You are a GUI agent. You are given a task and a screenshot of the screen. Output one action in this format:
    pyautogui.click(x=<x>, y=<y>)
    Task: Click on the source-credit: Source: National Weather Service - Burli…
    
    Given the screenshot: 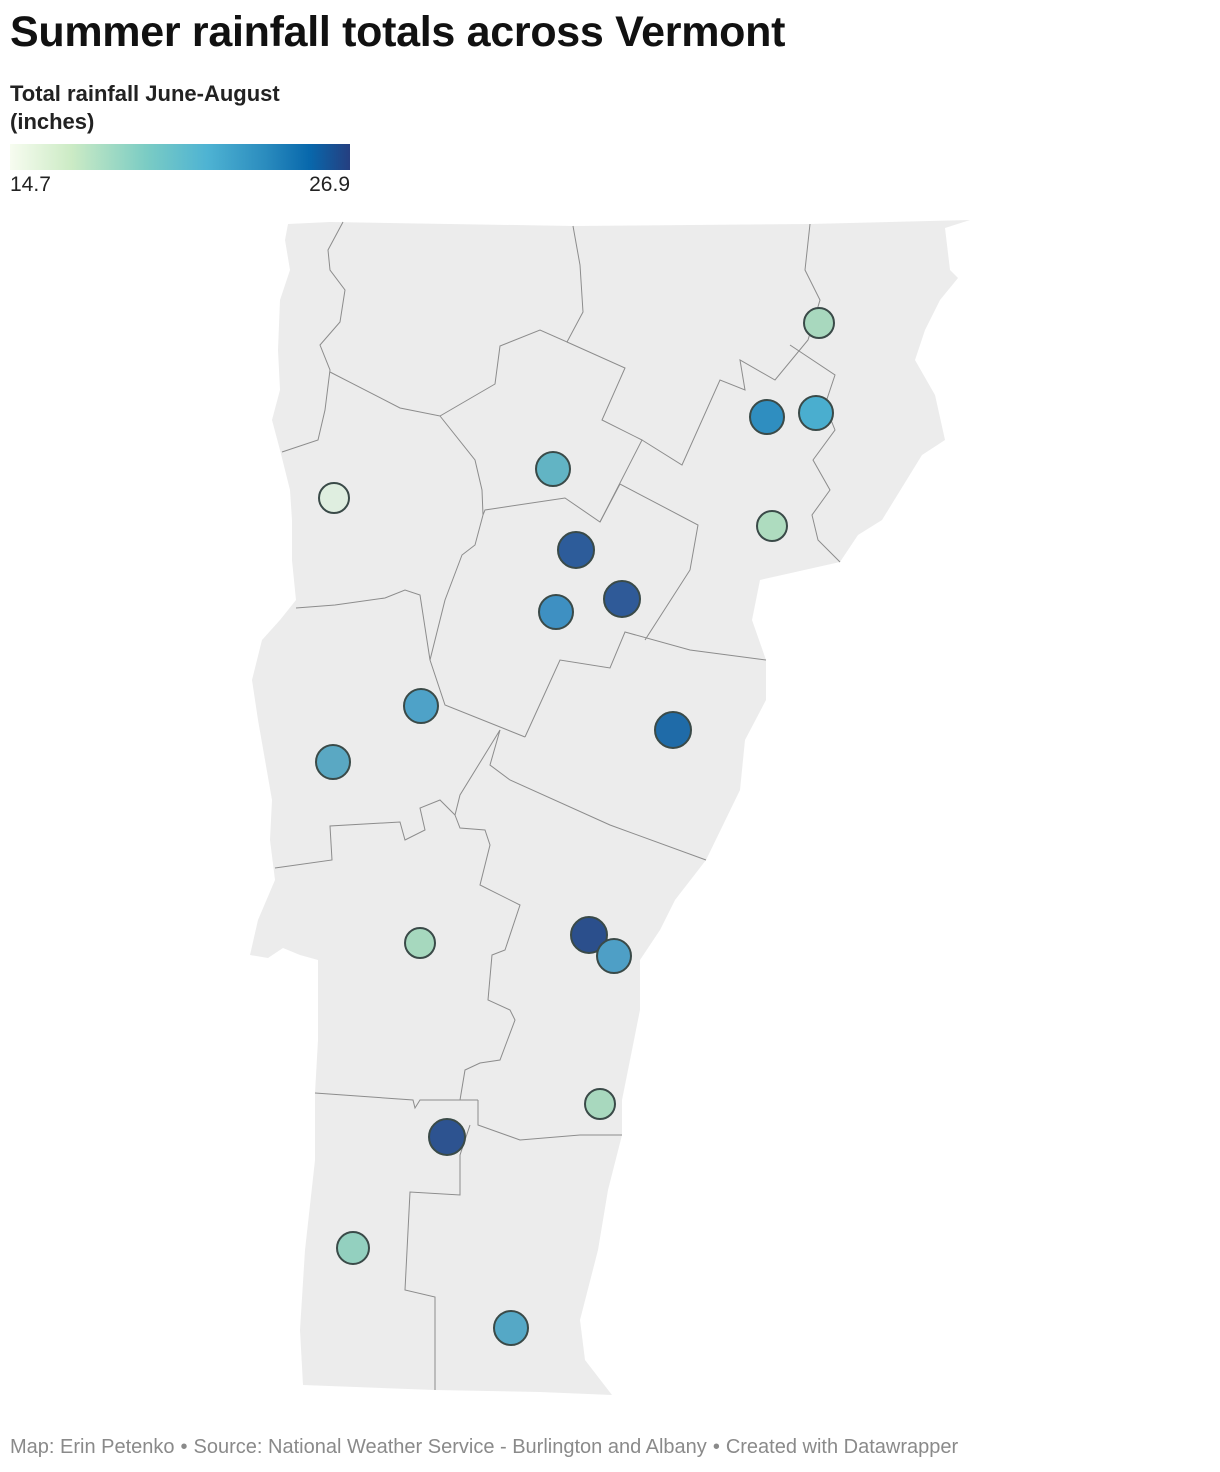 What is the action you would take?
    pyautogui.click(x=450, y=1447)
    